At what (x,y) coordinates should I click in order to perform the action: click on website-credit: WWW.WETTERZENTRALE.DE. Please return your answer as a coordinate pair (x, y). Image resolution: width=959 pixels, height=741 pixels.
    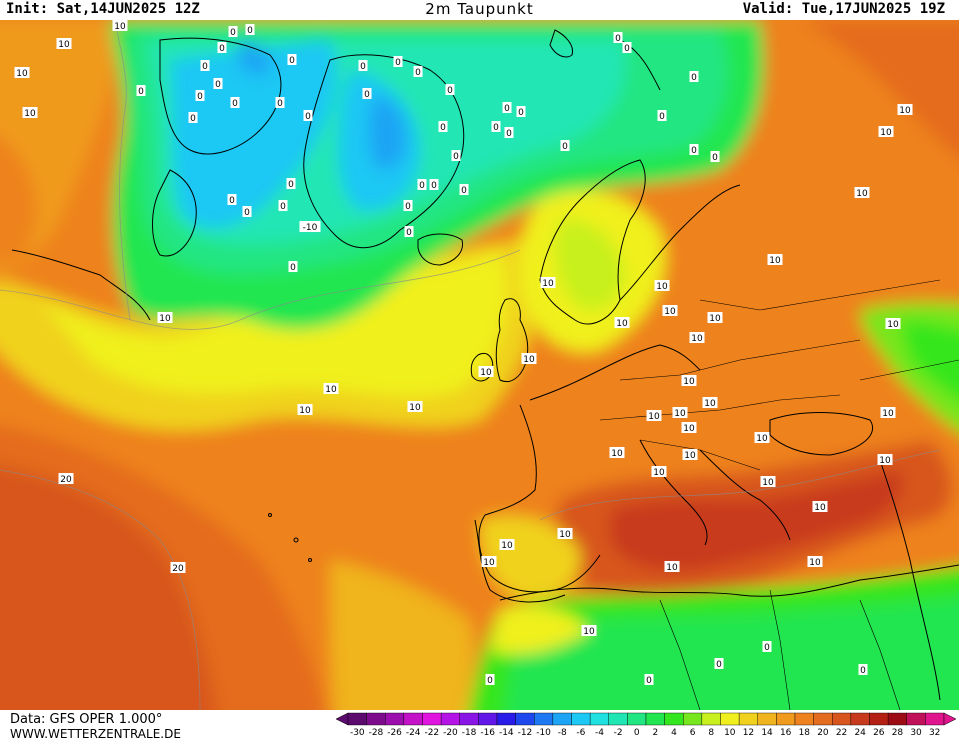
    Looking at the image, I should click on (95, 734).